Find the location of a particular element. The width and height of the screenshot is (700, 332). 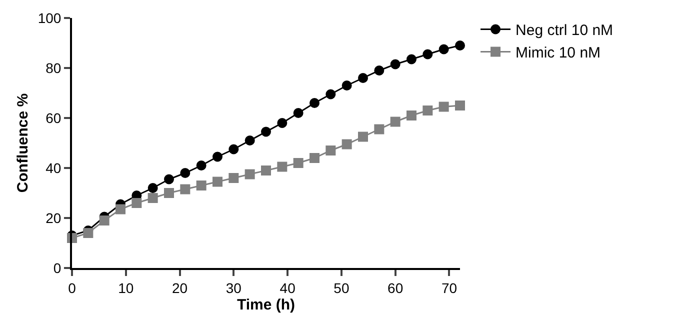

x-tick-label: 0 is located at coordinates (72, 288).